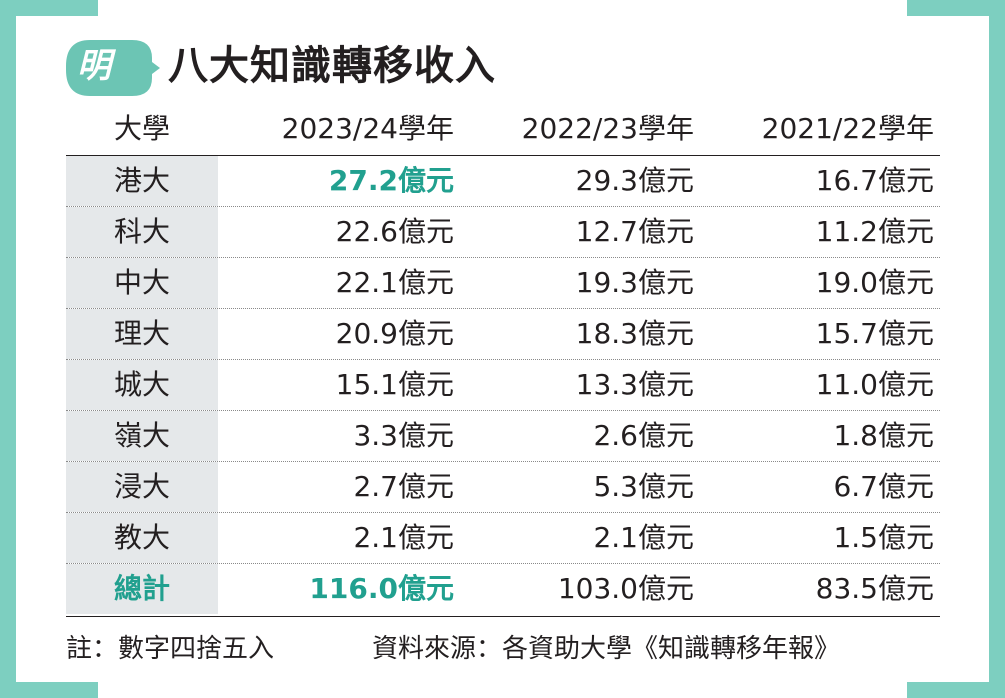 This screenshot has width=1005, height=698. What do you see at coordinates (503, 181) in the screenshot?
I see `table-row: 港大 27.2億元 29.3億元 16.7億元` at bounding box center [503, 181].